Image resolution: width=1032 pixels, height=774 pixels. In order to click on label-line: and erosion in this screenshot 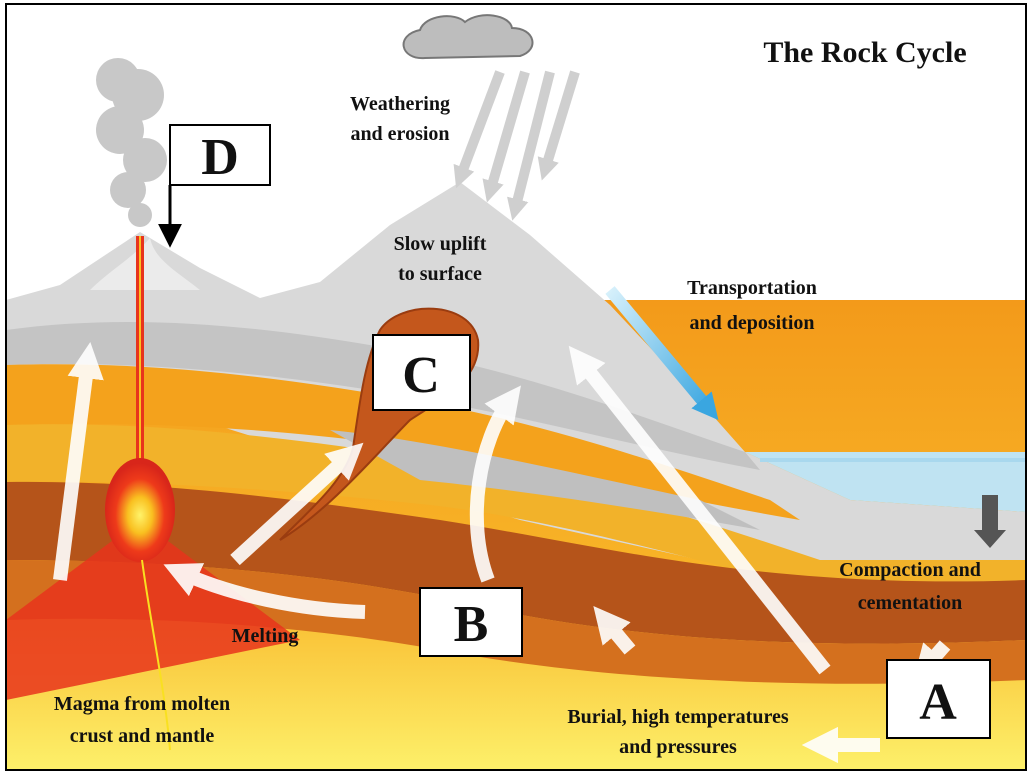, I will do `click(399, 134)`.